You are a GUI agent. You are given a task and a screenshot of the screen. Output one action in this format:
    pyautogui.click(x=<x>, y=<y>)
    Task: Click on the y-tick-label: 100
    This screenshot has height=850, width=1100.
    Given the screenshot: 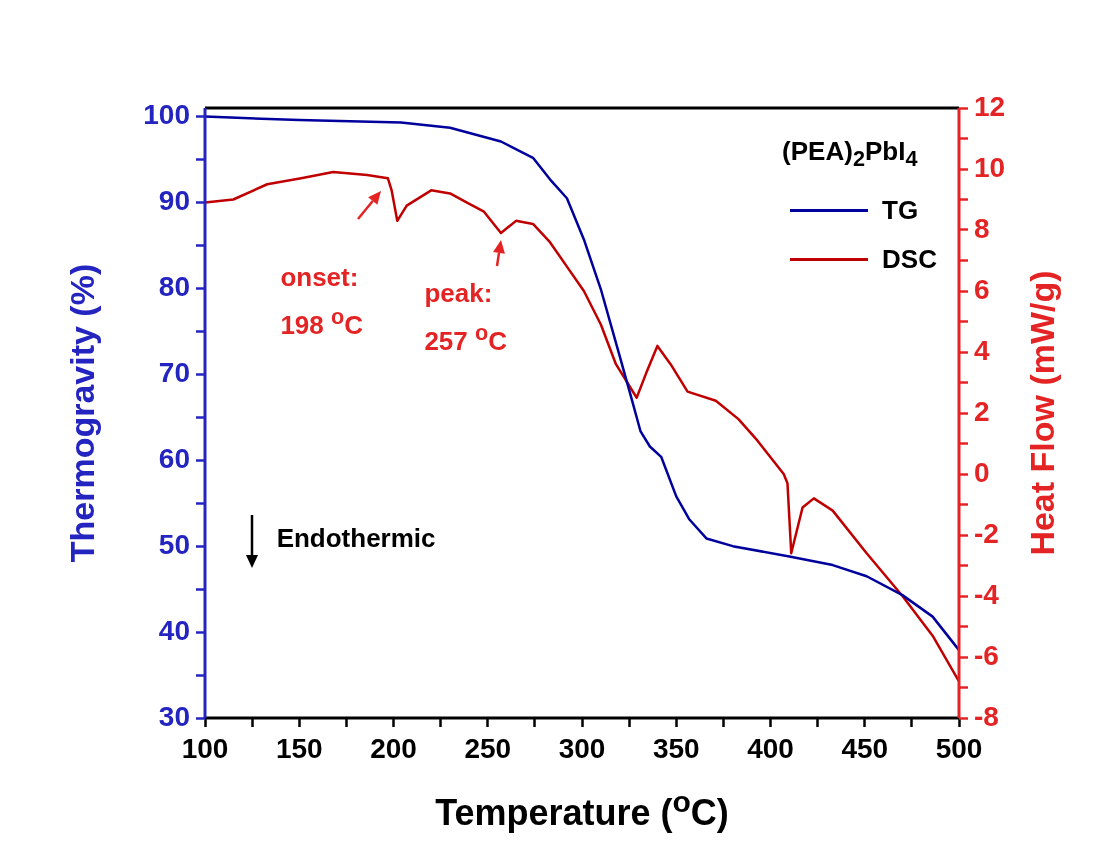 What is the action you would take?
    pyautogui.click(x=166, y=115)
    